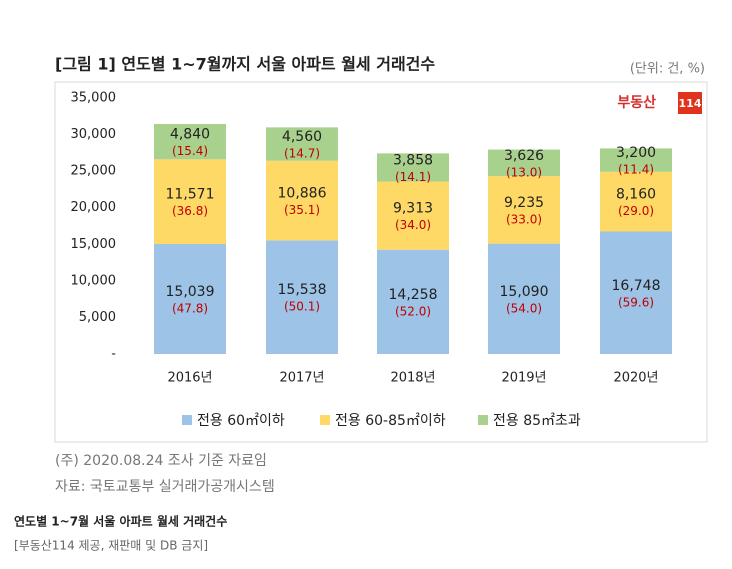  What do you see at coordinates (412, 378) in the screenshot?
I see `x-tick-label: 2018년` at bounding box center [412, 378].